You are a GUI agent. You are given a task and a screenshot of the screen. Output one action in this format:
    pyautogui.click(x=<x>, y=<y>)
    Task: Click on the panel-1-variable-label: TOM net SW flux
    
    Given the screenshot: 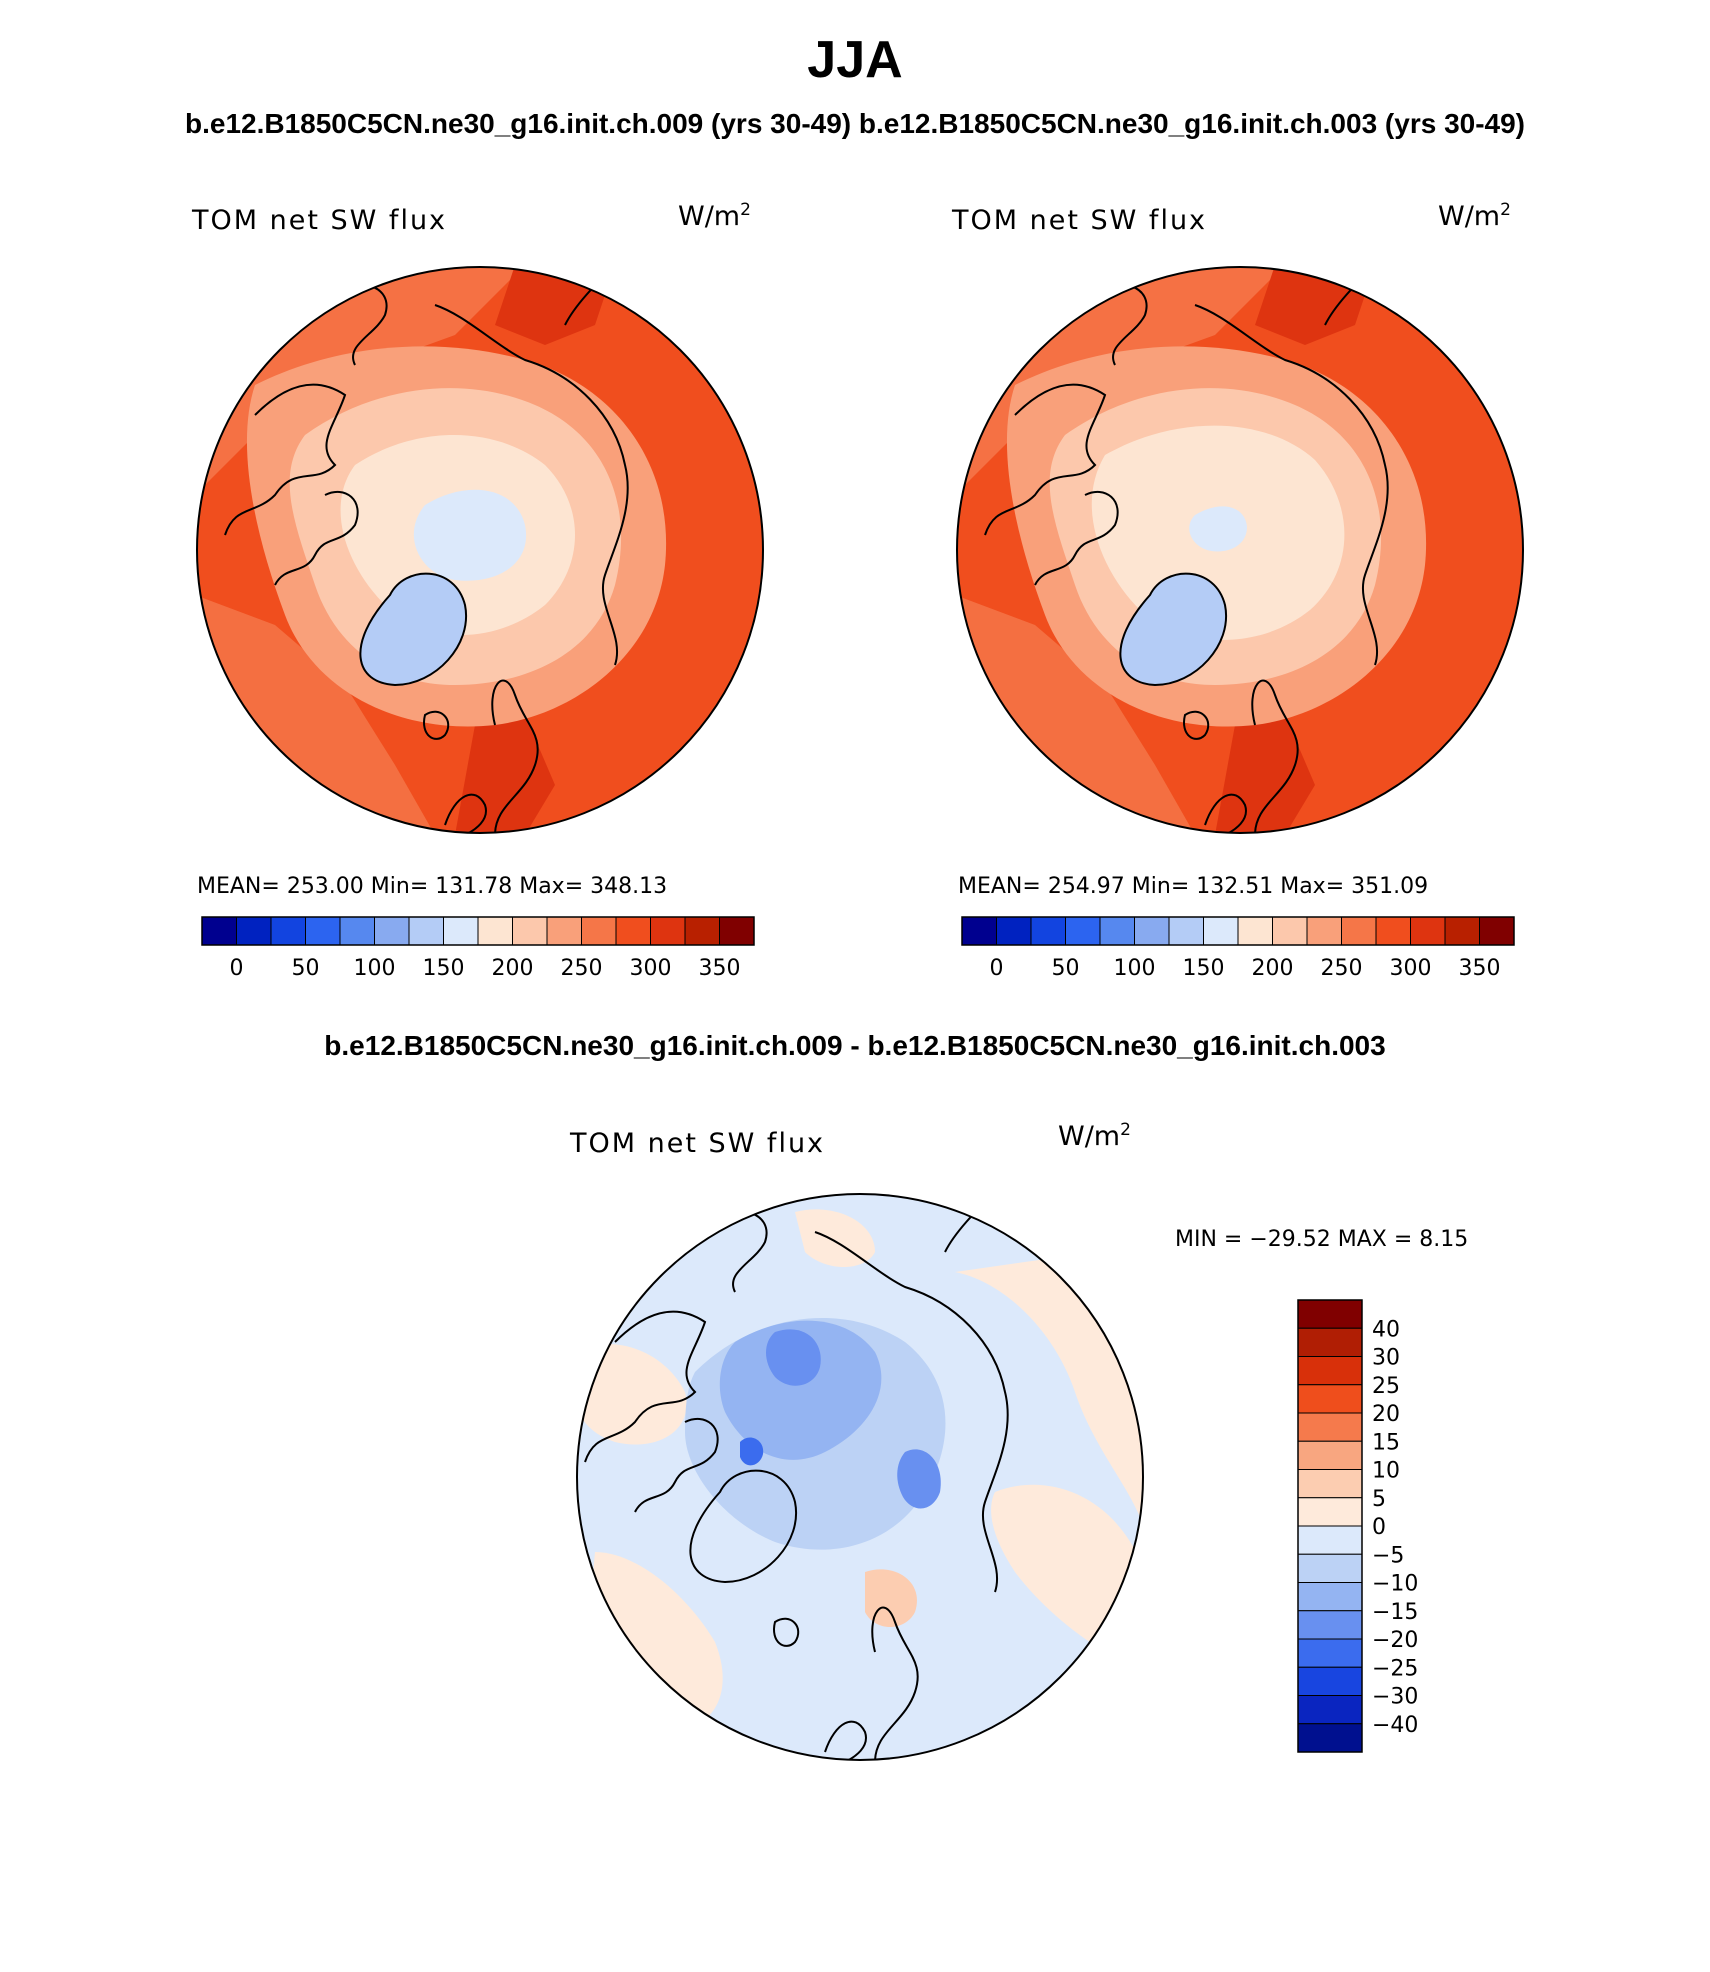 What is the action you would take?
    pyautogui.click(x=320, y=220)
    